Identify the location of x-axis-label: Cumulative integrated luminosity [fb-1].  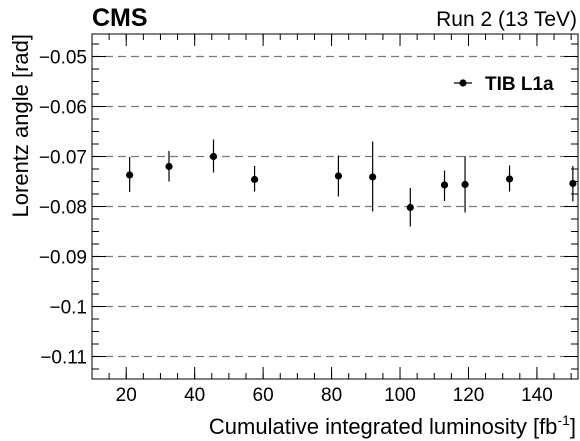
(392, 425).